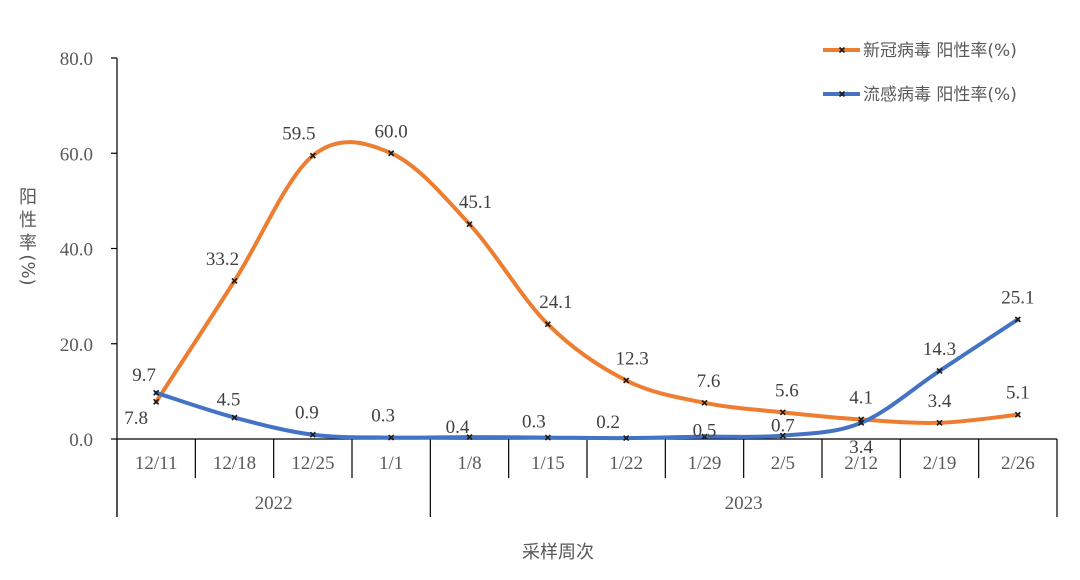 The image size is (1080, 580). What do you see at coordinates (229, 400) in the screenshot?
I see `data-label: 4.5` at bounding box center [229, 400].